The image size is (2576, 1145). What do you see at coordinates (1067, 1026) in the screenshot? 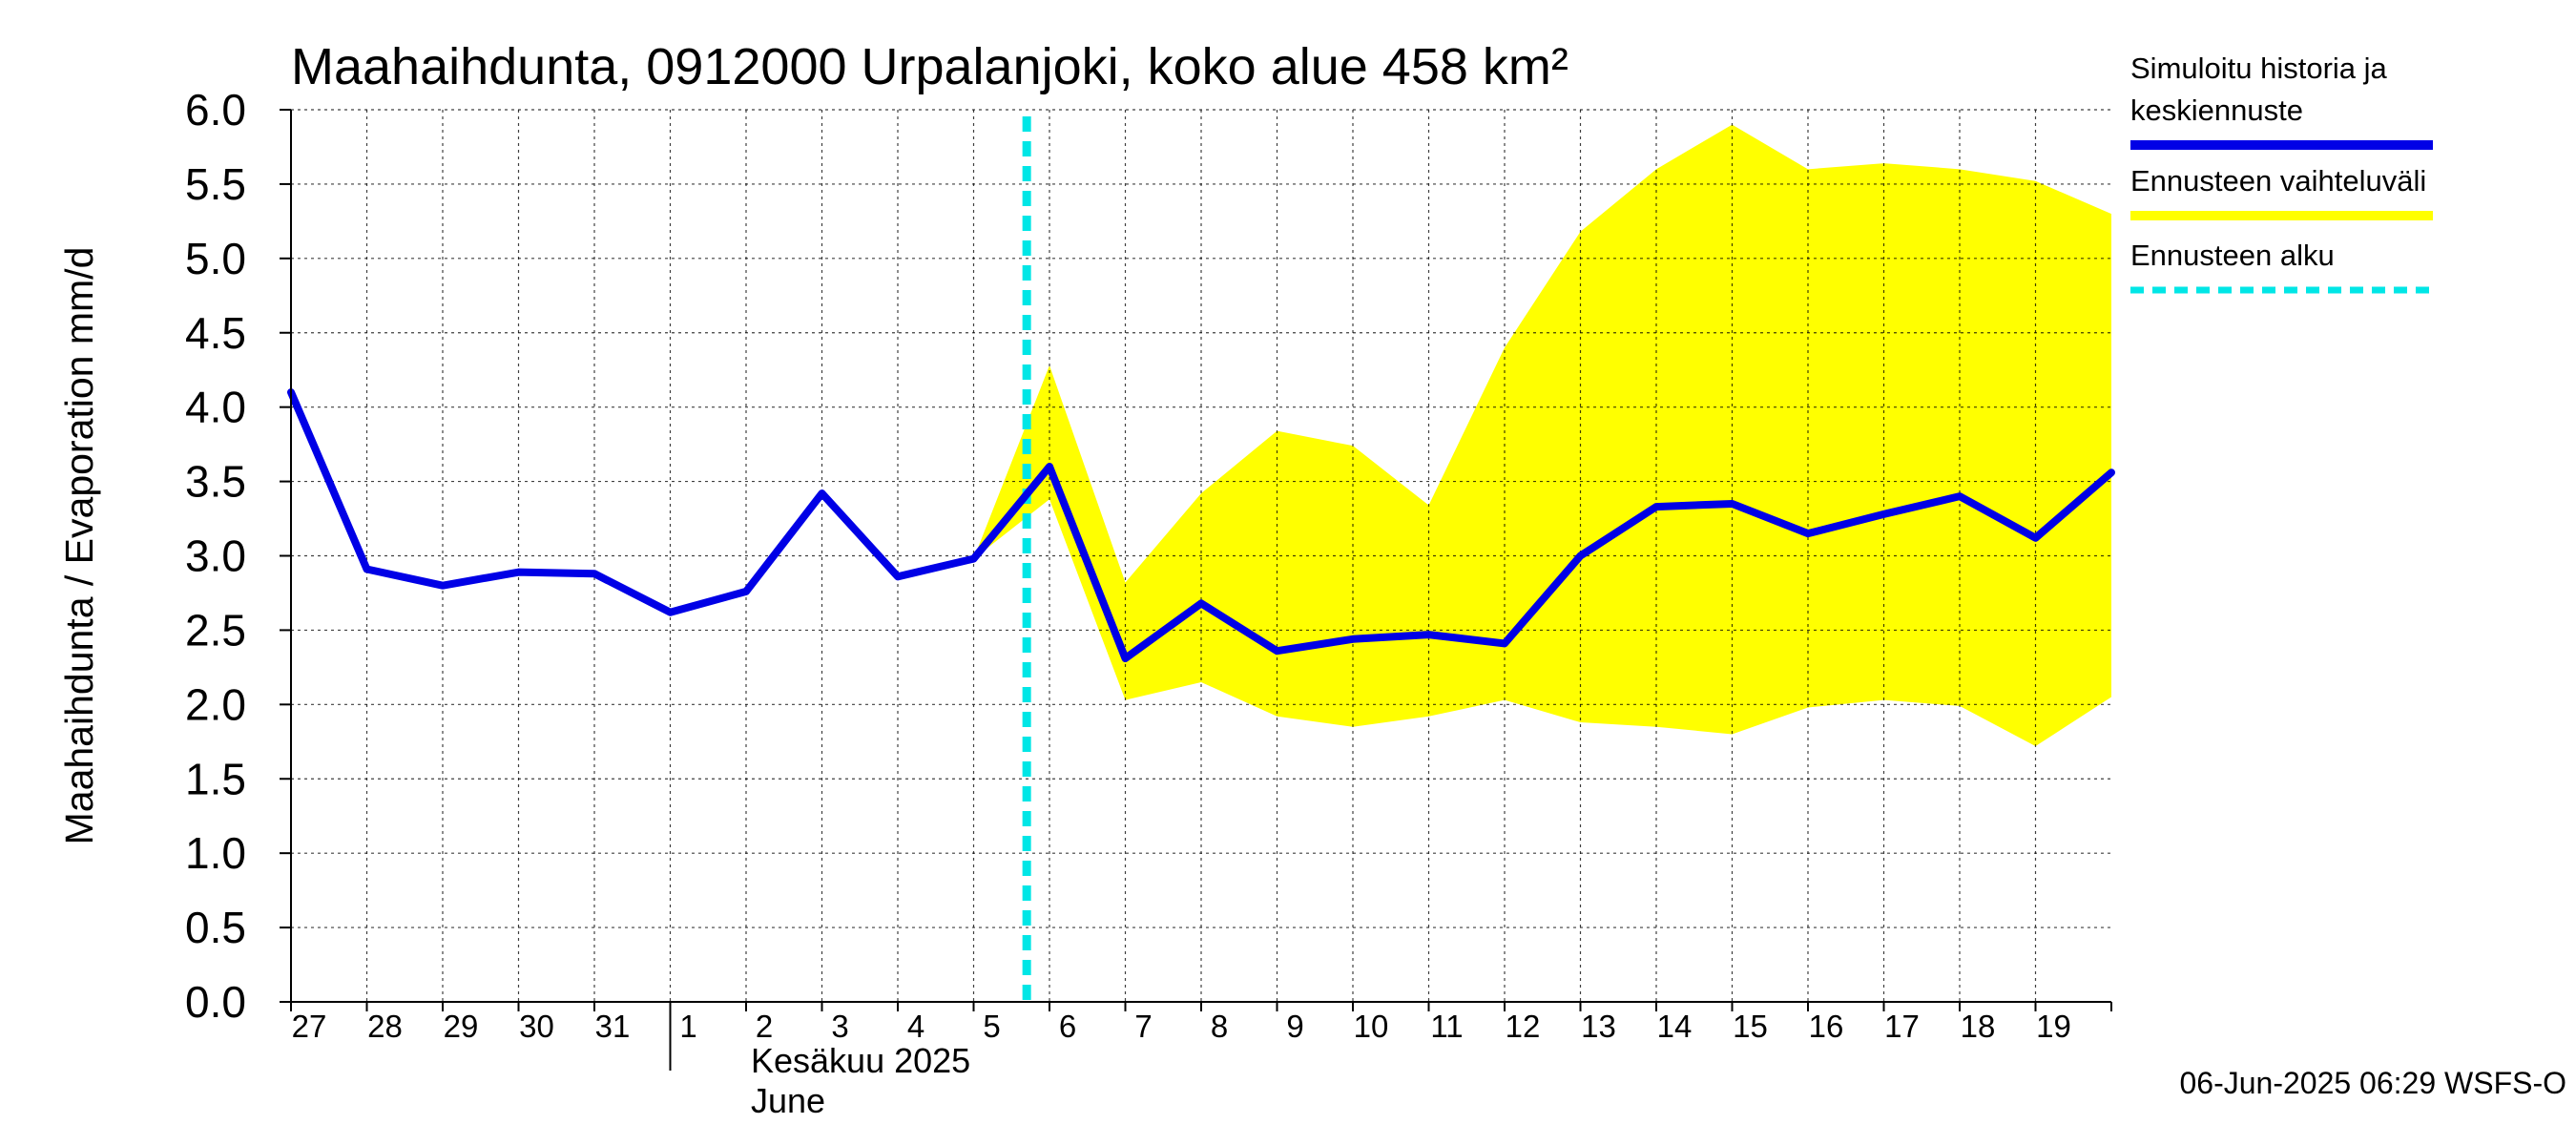
I see `x-tick-label: 6` at bounding box center [1067, 1026].